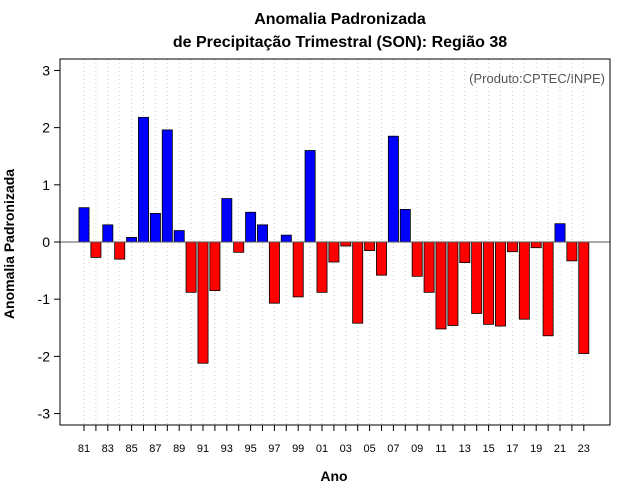 The image size is (640, 500). Describe the element at coordinates (44, 299) in the screenshot. I see `y-tick-label: -1` at that location.